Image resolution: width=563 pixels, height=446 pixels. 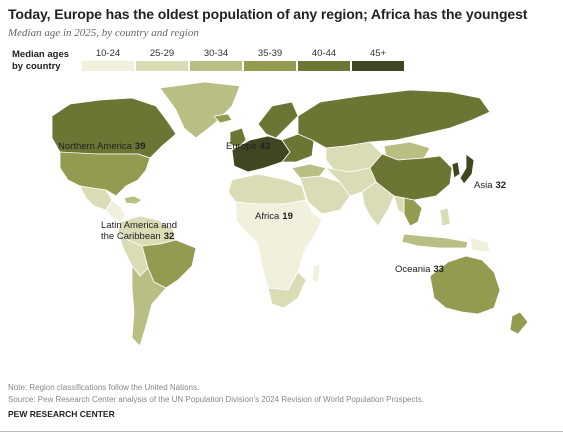 I want to click on legend-bin-label: 30-34, so click(x=216, y=53).